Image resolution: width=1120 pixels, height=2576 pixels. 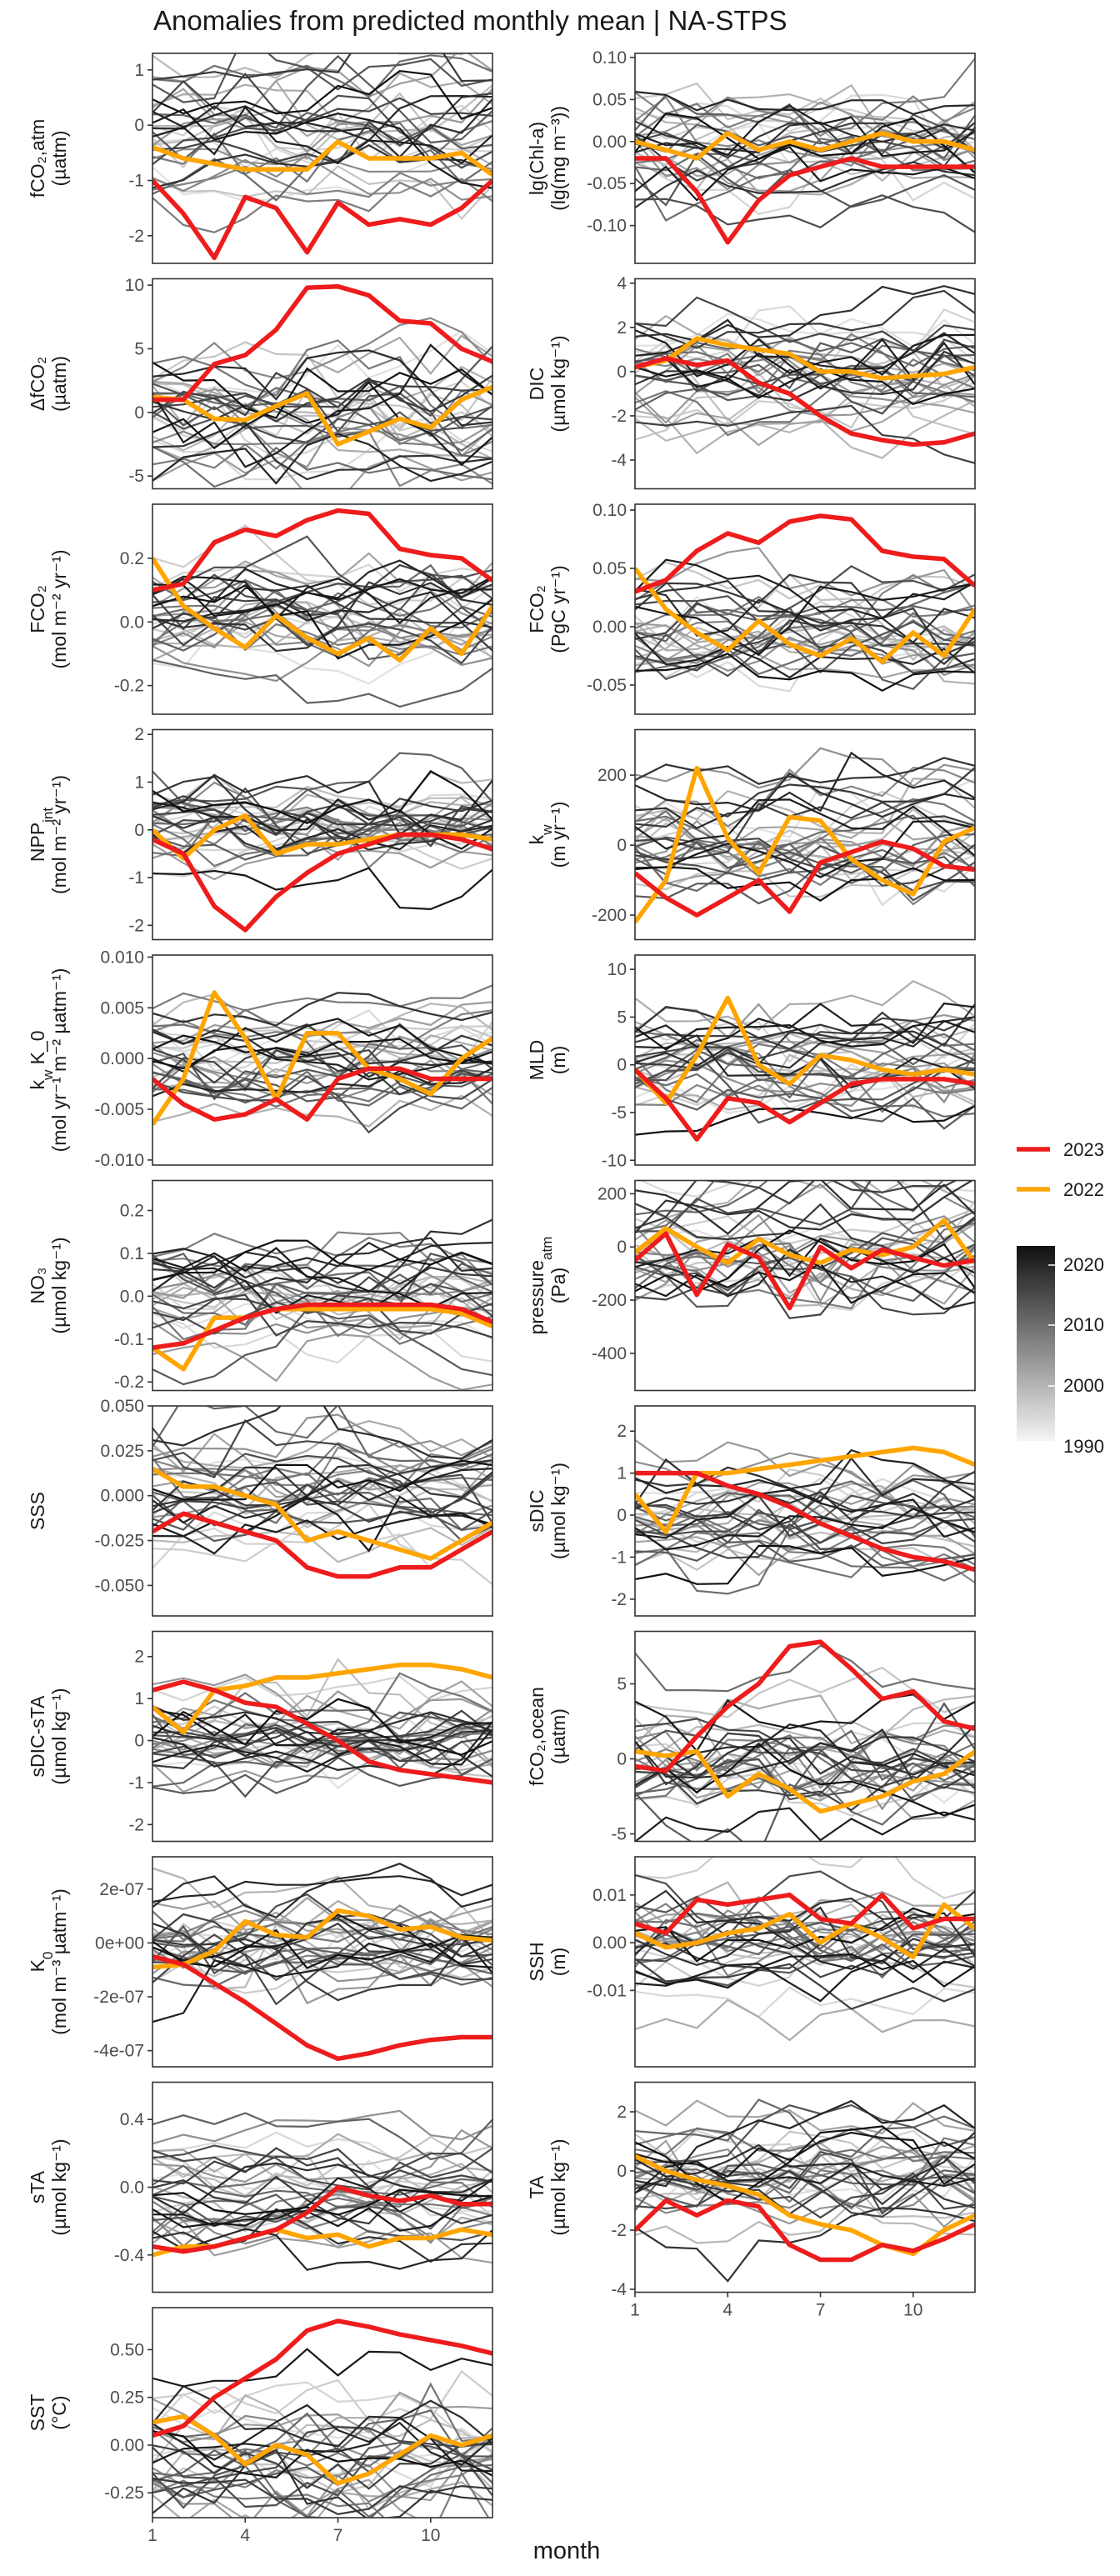 What do you see at coordinates (136, 1783) in the screenshot?
I see `y-tick-label: -1` at bounding box center [136, 1783].